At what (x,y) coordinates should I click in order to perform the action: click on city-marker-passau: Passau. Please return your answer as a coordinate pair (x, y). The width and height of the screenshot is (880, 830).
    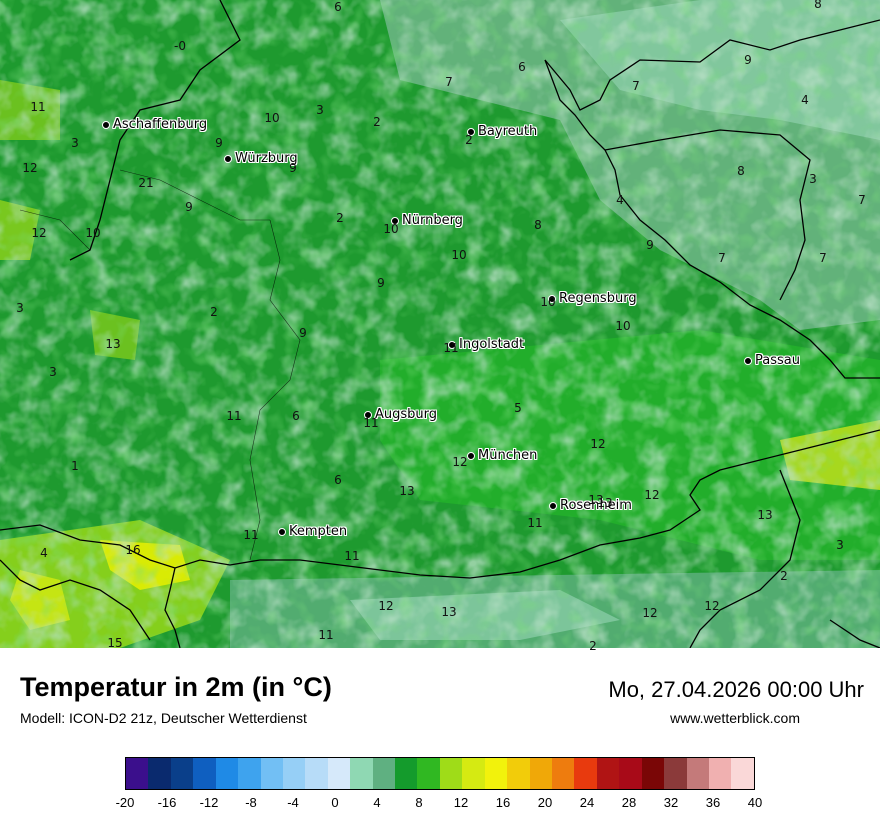
    Looking at the image, I should click on (772, 360).